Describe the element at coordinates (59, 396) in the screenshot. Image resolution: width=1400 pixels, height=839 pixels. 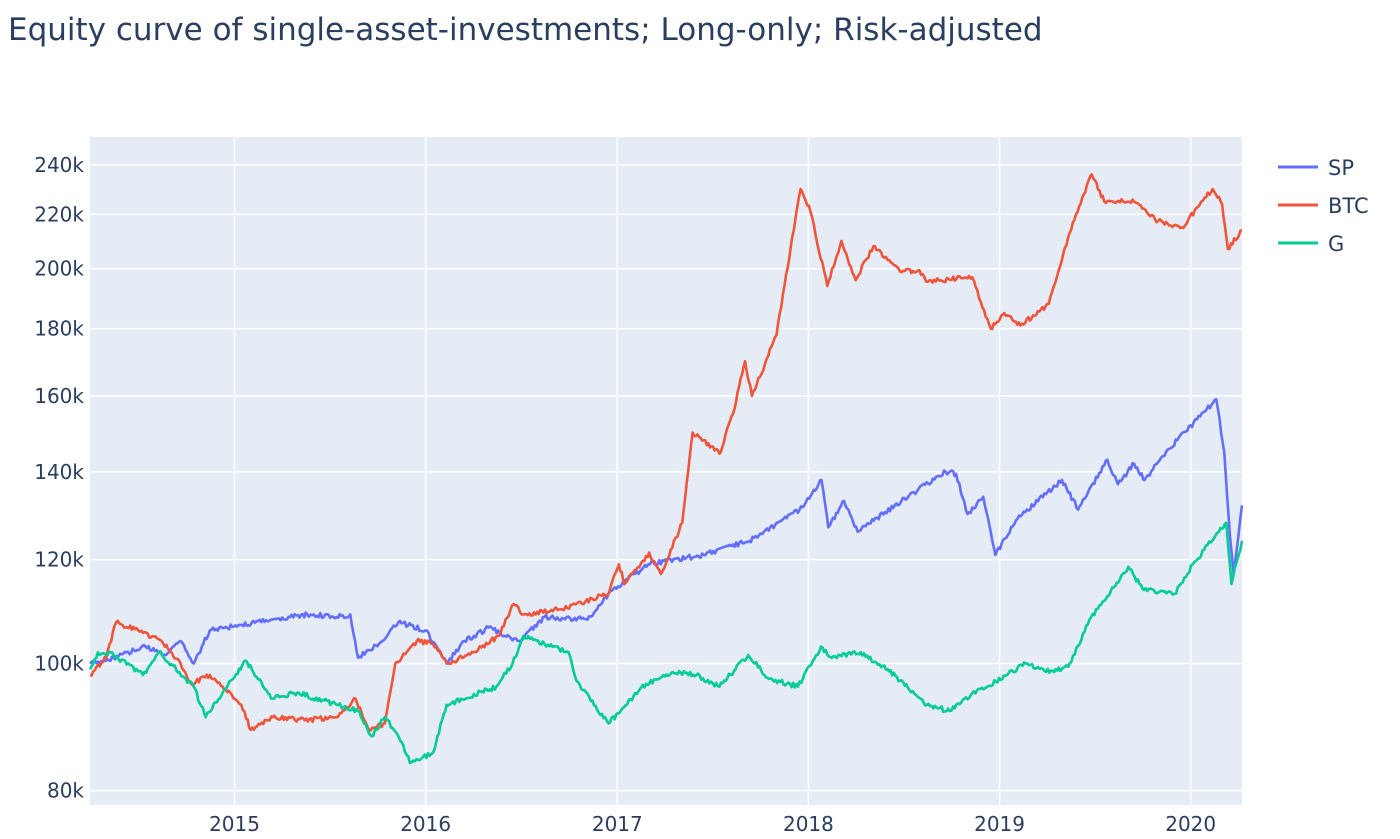
I see `y-tick-label: 160k` at that location.